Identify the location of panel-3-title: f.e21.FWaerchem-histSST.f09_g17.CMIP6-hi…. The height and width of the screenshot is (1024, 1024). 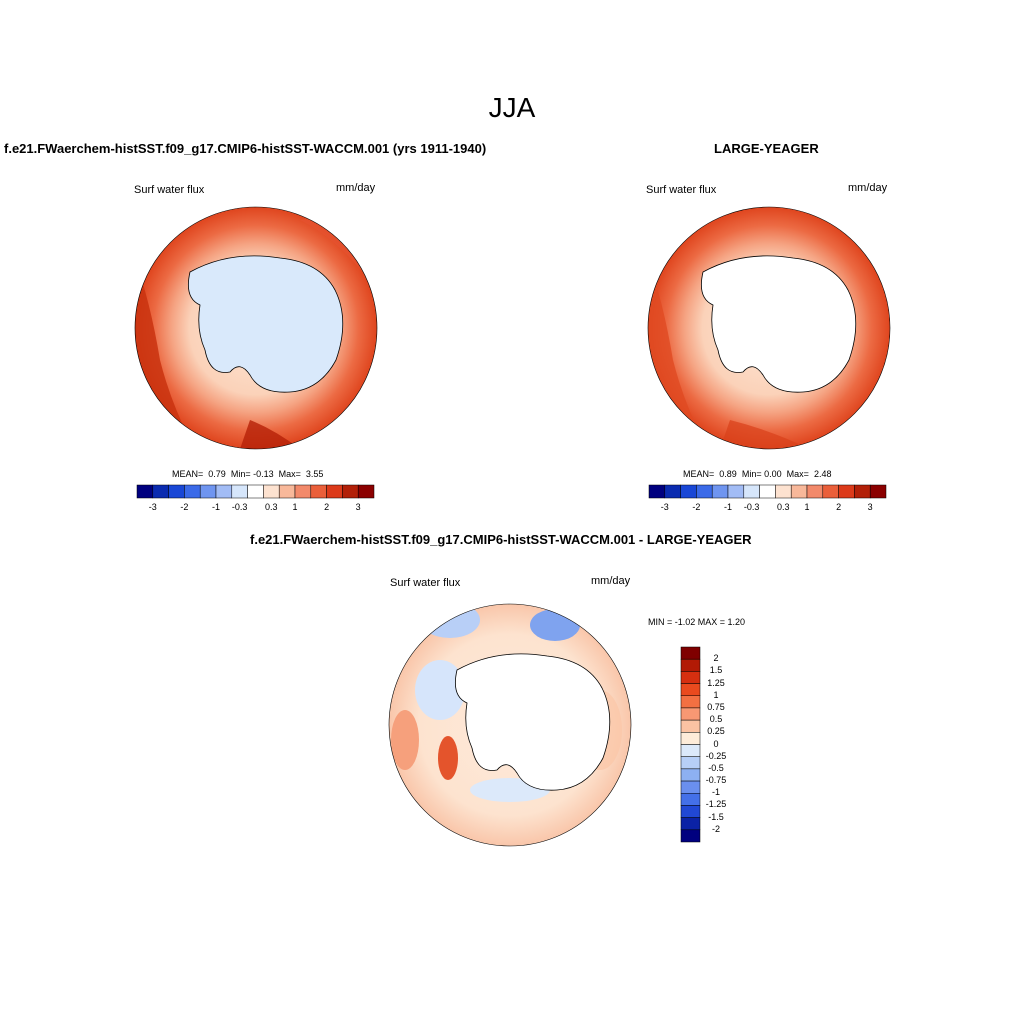
(501, 539).